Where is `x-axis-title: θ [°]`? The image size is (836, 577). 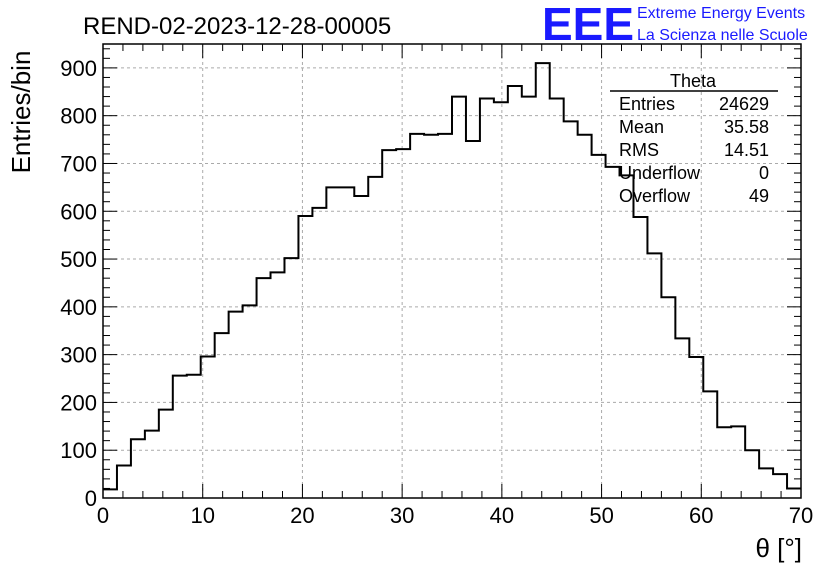
x-axis-title: θ [°] is located at coordinates (778, 548).